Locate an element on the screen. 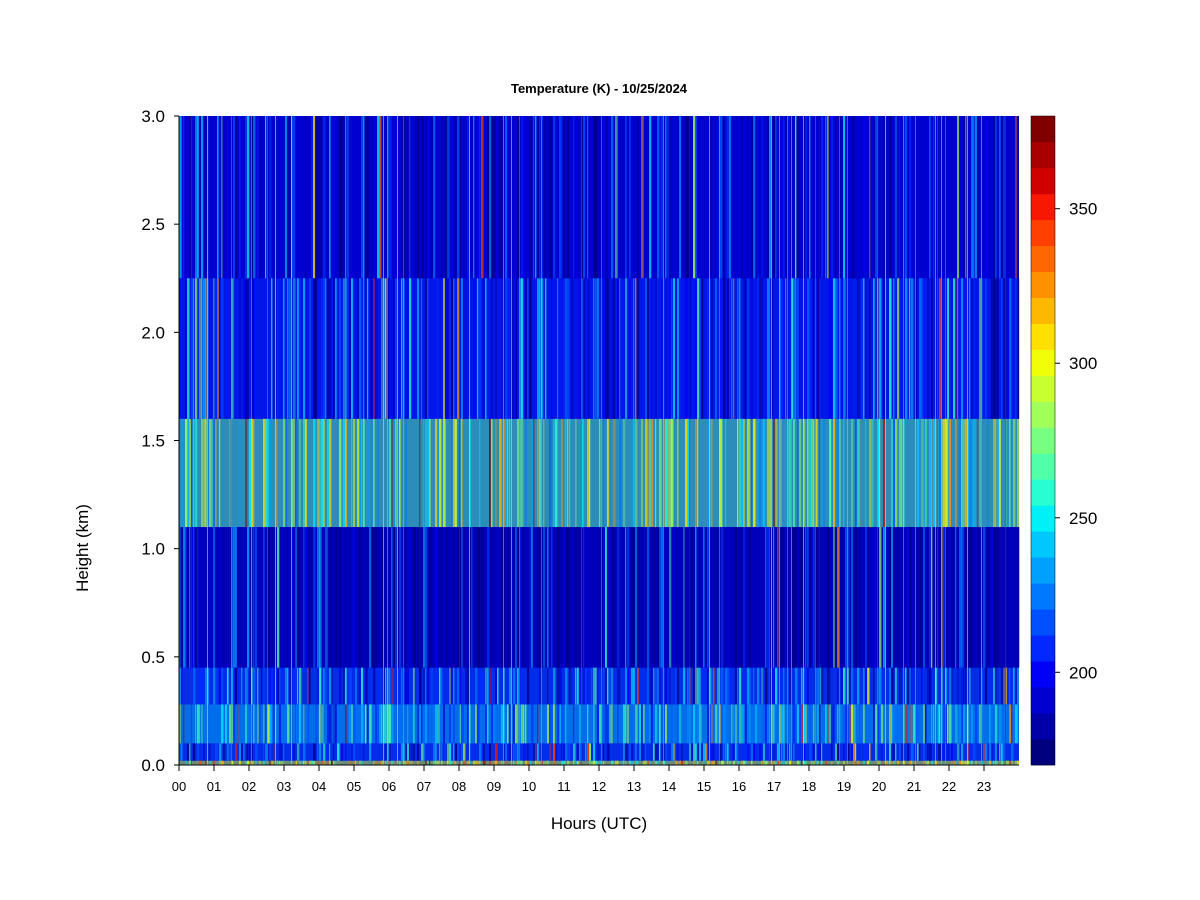 The width and height of the screenshot is (1200, 900). x-tick-label: 15 is located at coordinates (704, 786).